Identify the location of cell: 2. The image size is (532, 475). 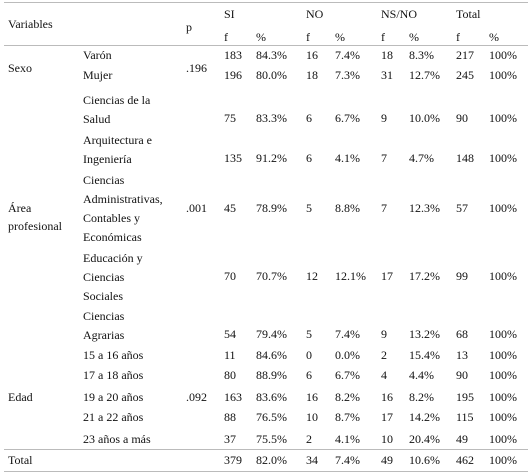
(309, 439).